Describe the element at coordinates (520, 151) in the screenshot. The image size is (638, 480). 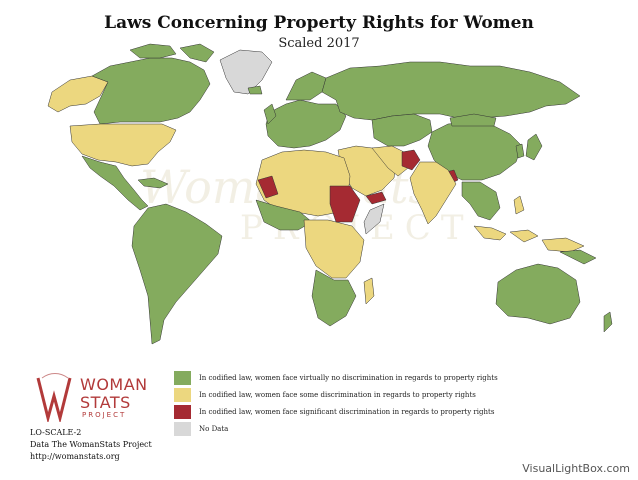
I see `region-korea` at that location.